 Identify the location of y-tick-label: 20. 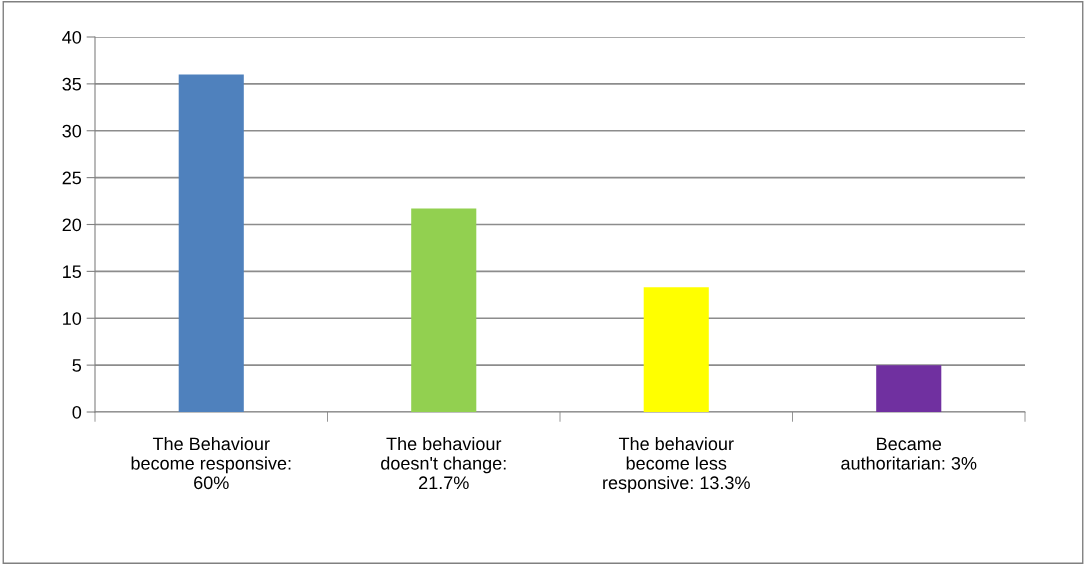
(72, 225).